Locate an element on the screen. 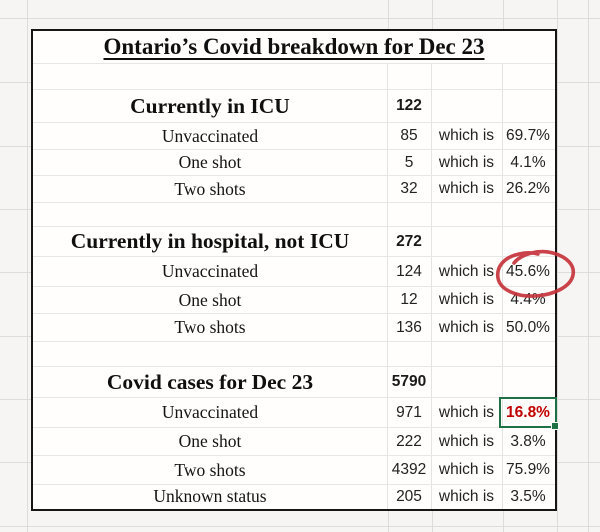 The height and width of the screenshot is (532, 600). table-row: Unknown status 205 which is 3.5% is located at coordinates (294, 496).